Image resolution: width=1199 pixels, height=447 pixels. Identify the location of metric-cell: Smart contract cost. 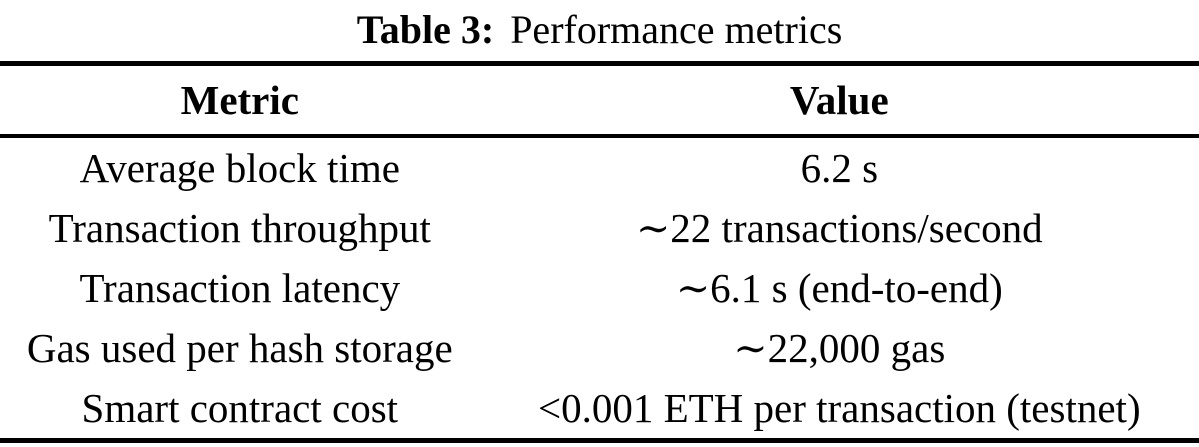
(240, 408).